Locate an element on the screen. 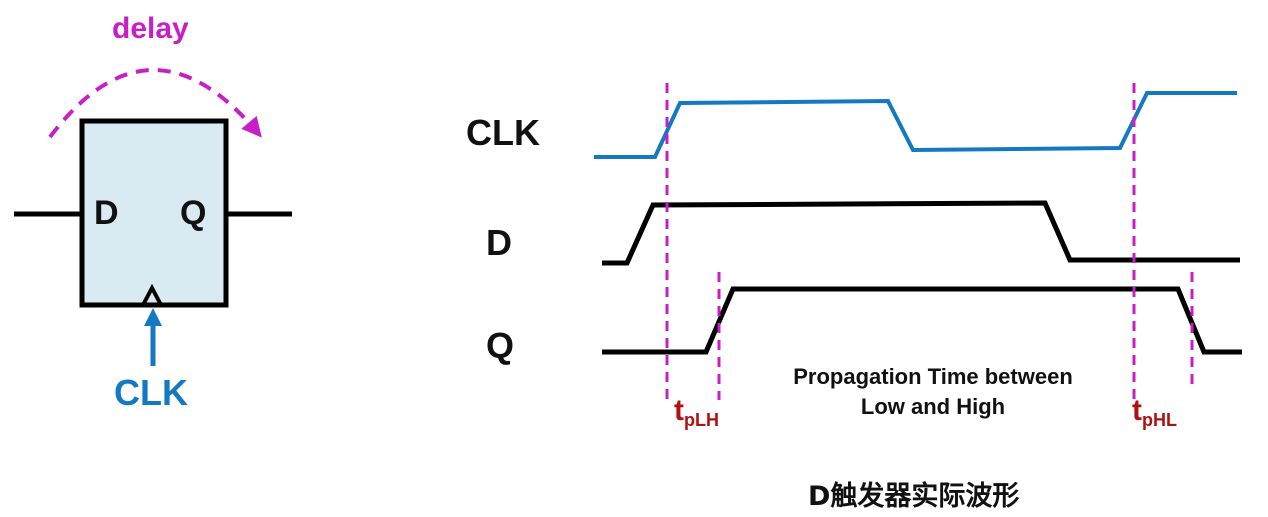 This screenshot has height=517, width=1268. tplh-subscript: pLH is located at coordinates (701, 420).